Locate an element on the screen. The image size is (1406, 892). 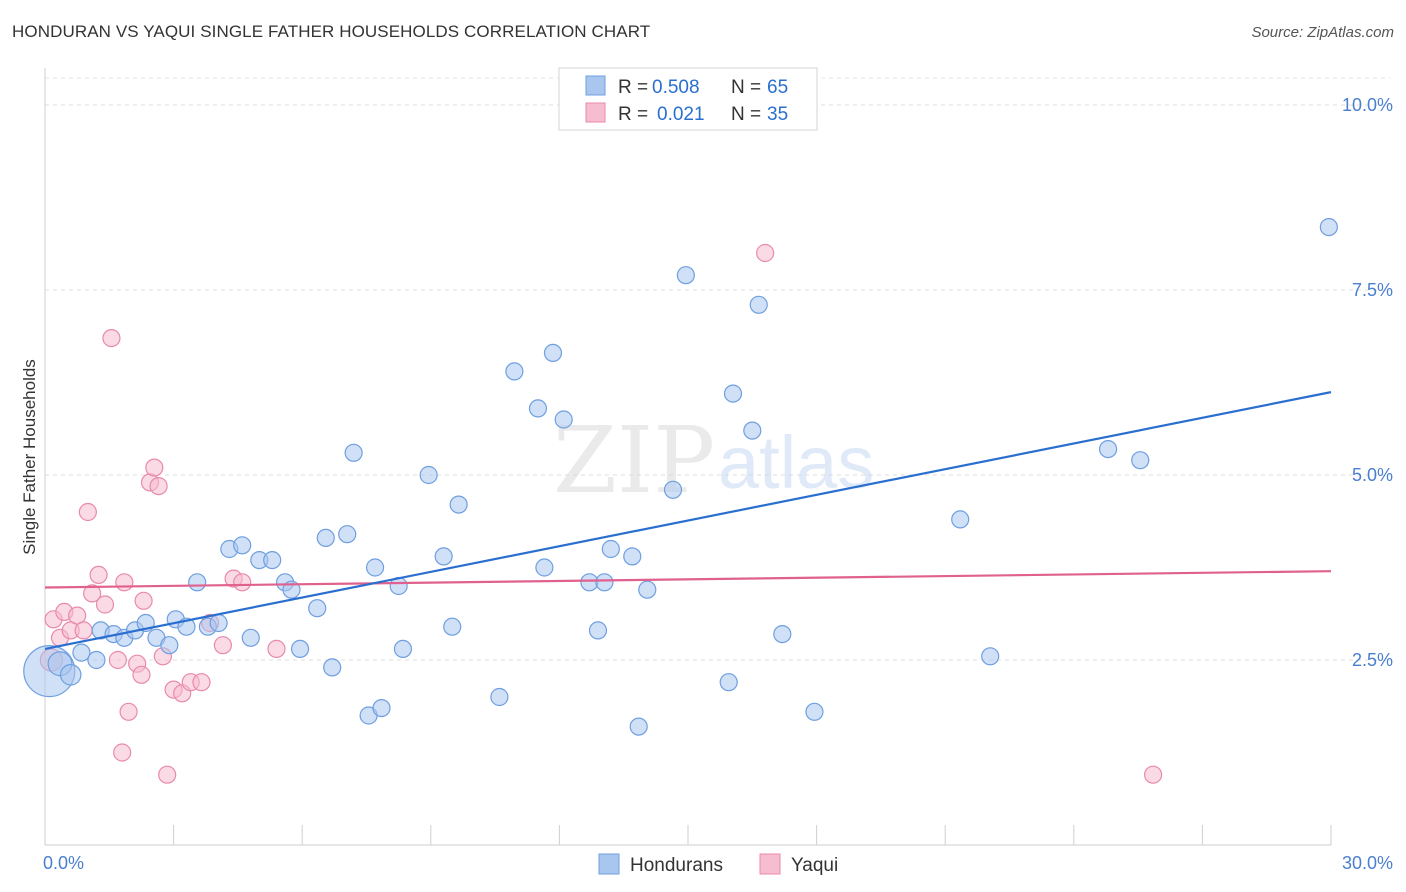
yaqui-swatch is located at coordinates (595, 112).